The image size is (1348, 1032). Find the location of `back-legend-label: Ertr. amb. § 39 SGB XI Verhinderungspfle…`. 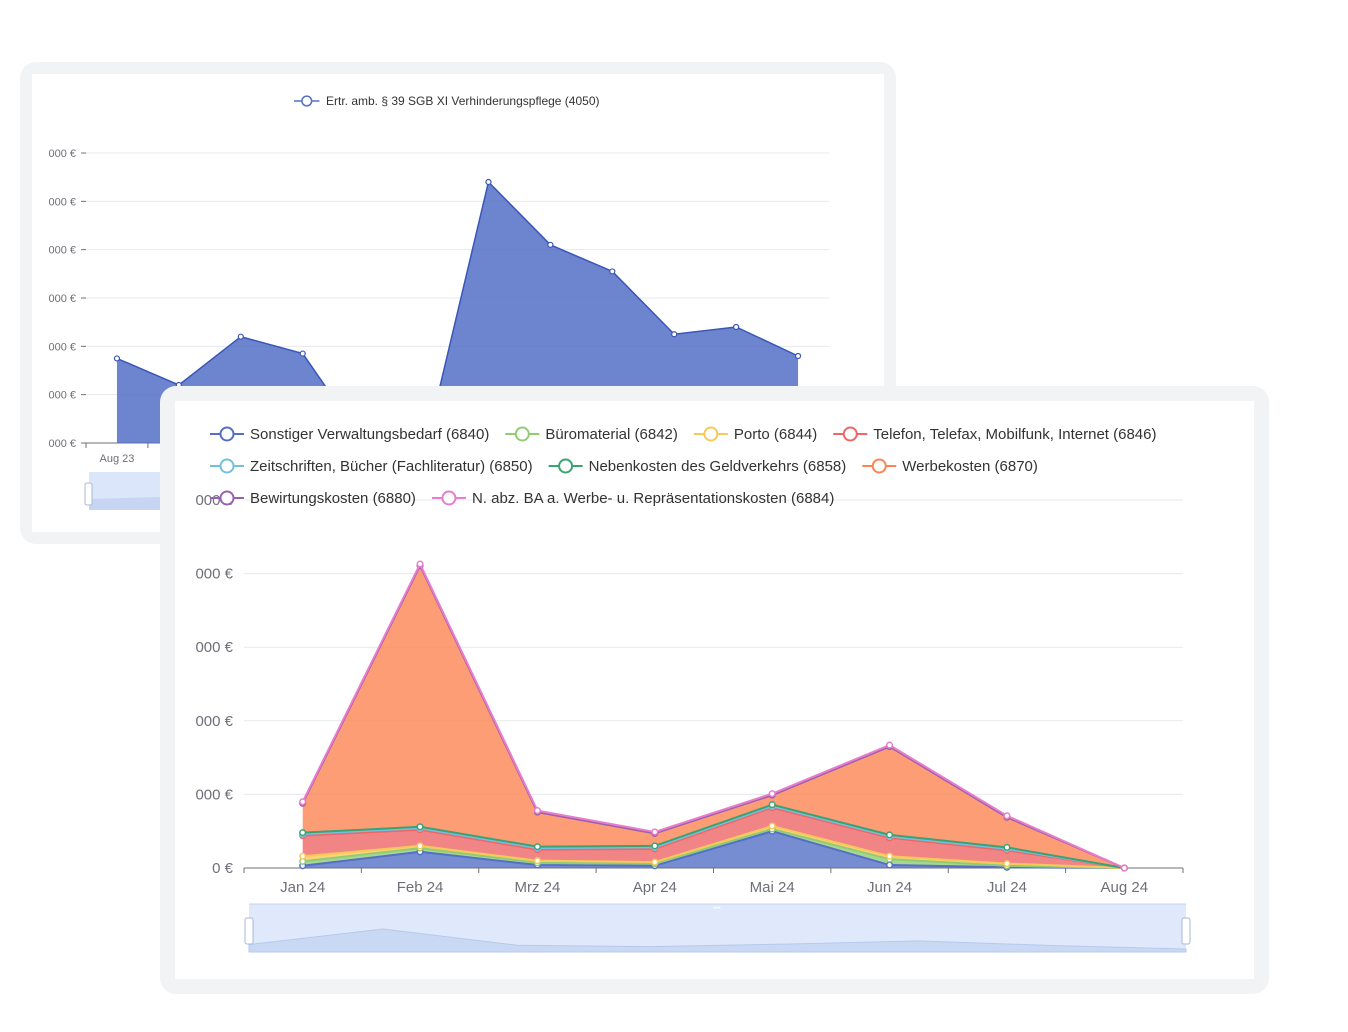

back-legend-label: Ertr. amb. § 39 SGB XI Verhinderungspfle… is located at coordinates (463, 101).